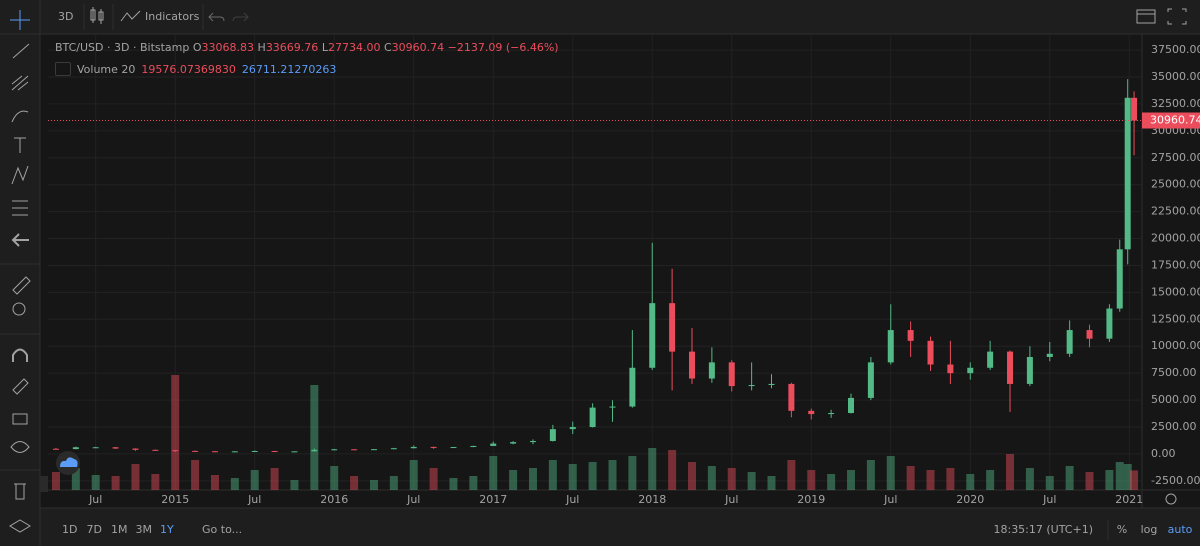 This screenshot has height=546, width=1200. Describe the element at coordinates (1174, 426) in the screenshot. I see `y-tick-label: 2500.00` at that location.